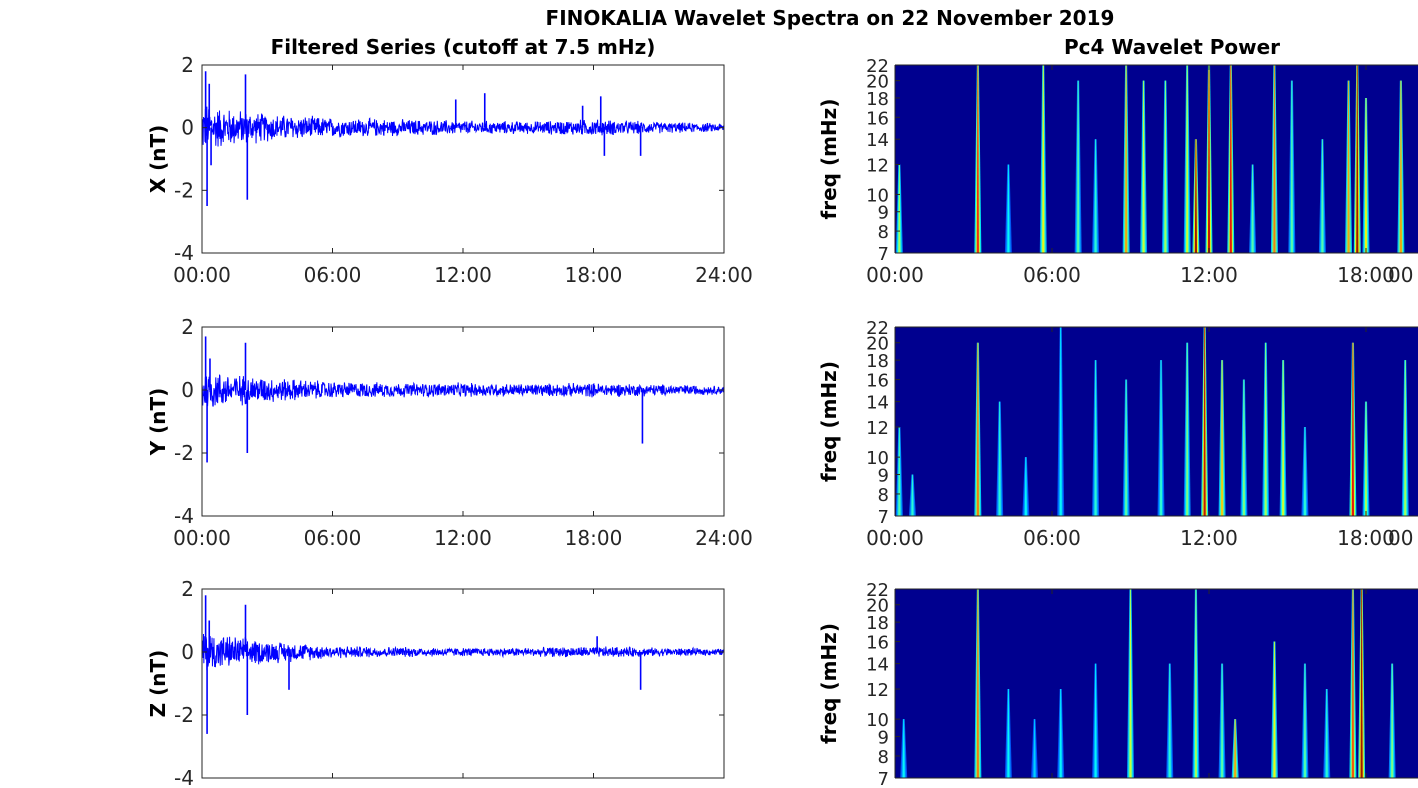 This screenshot has height=788, width=1418. I want to click on timeseries-panel-2: 2 0 -2 -400:00 06:00 12:00 18:00 24:00 Y (nT), so click(449, 432).